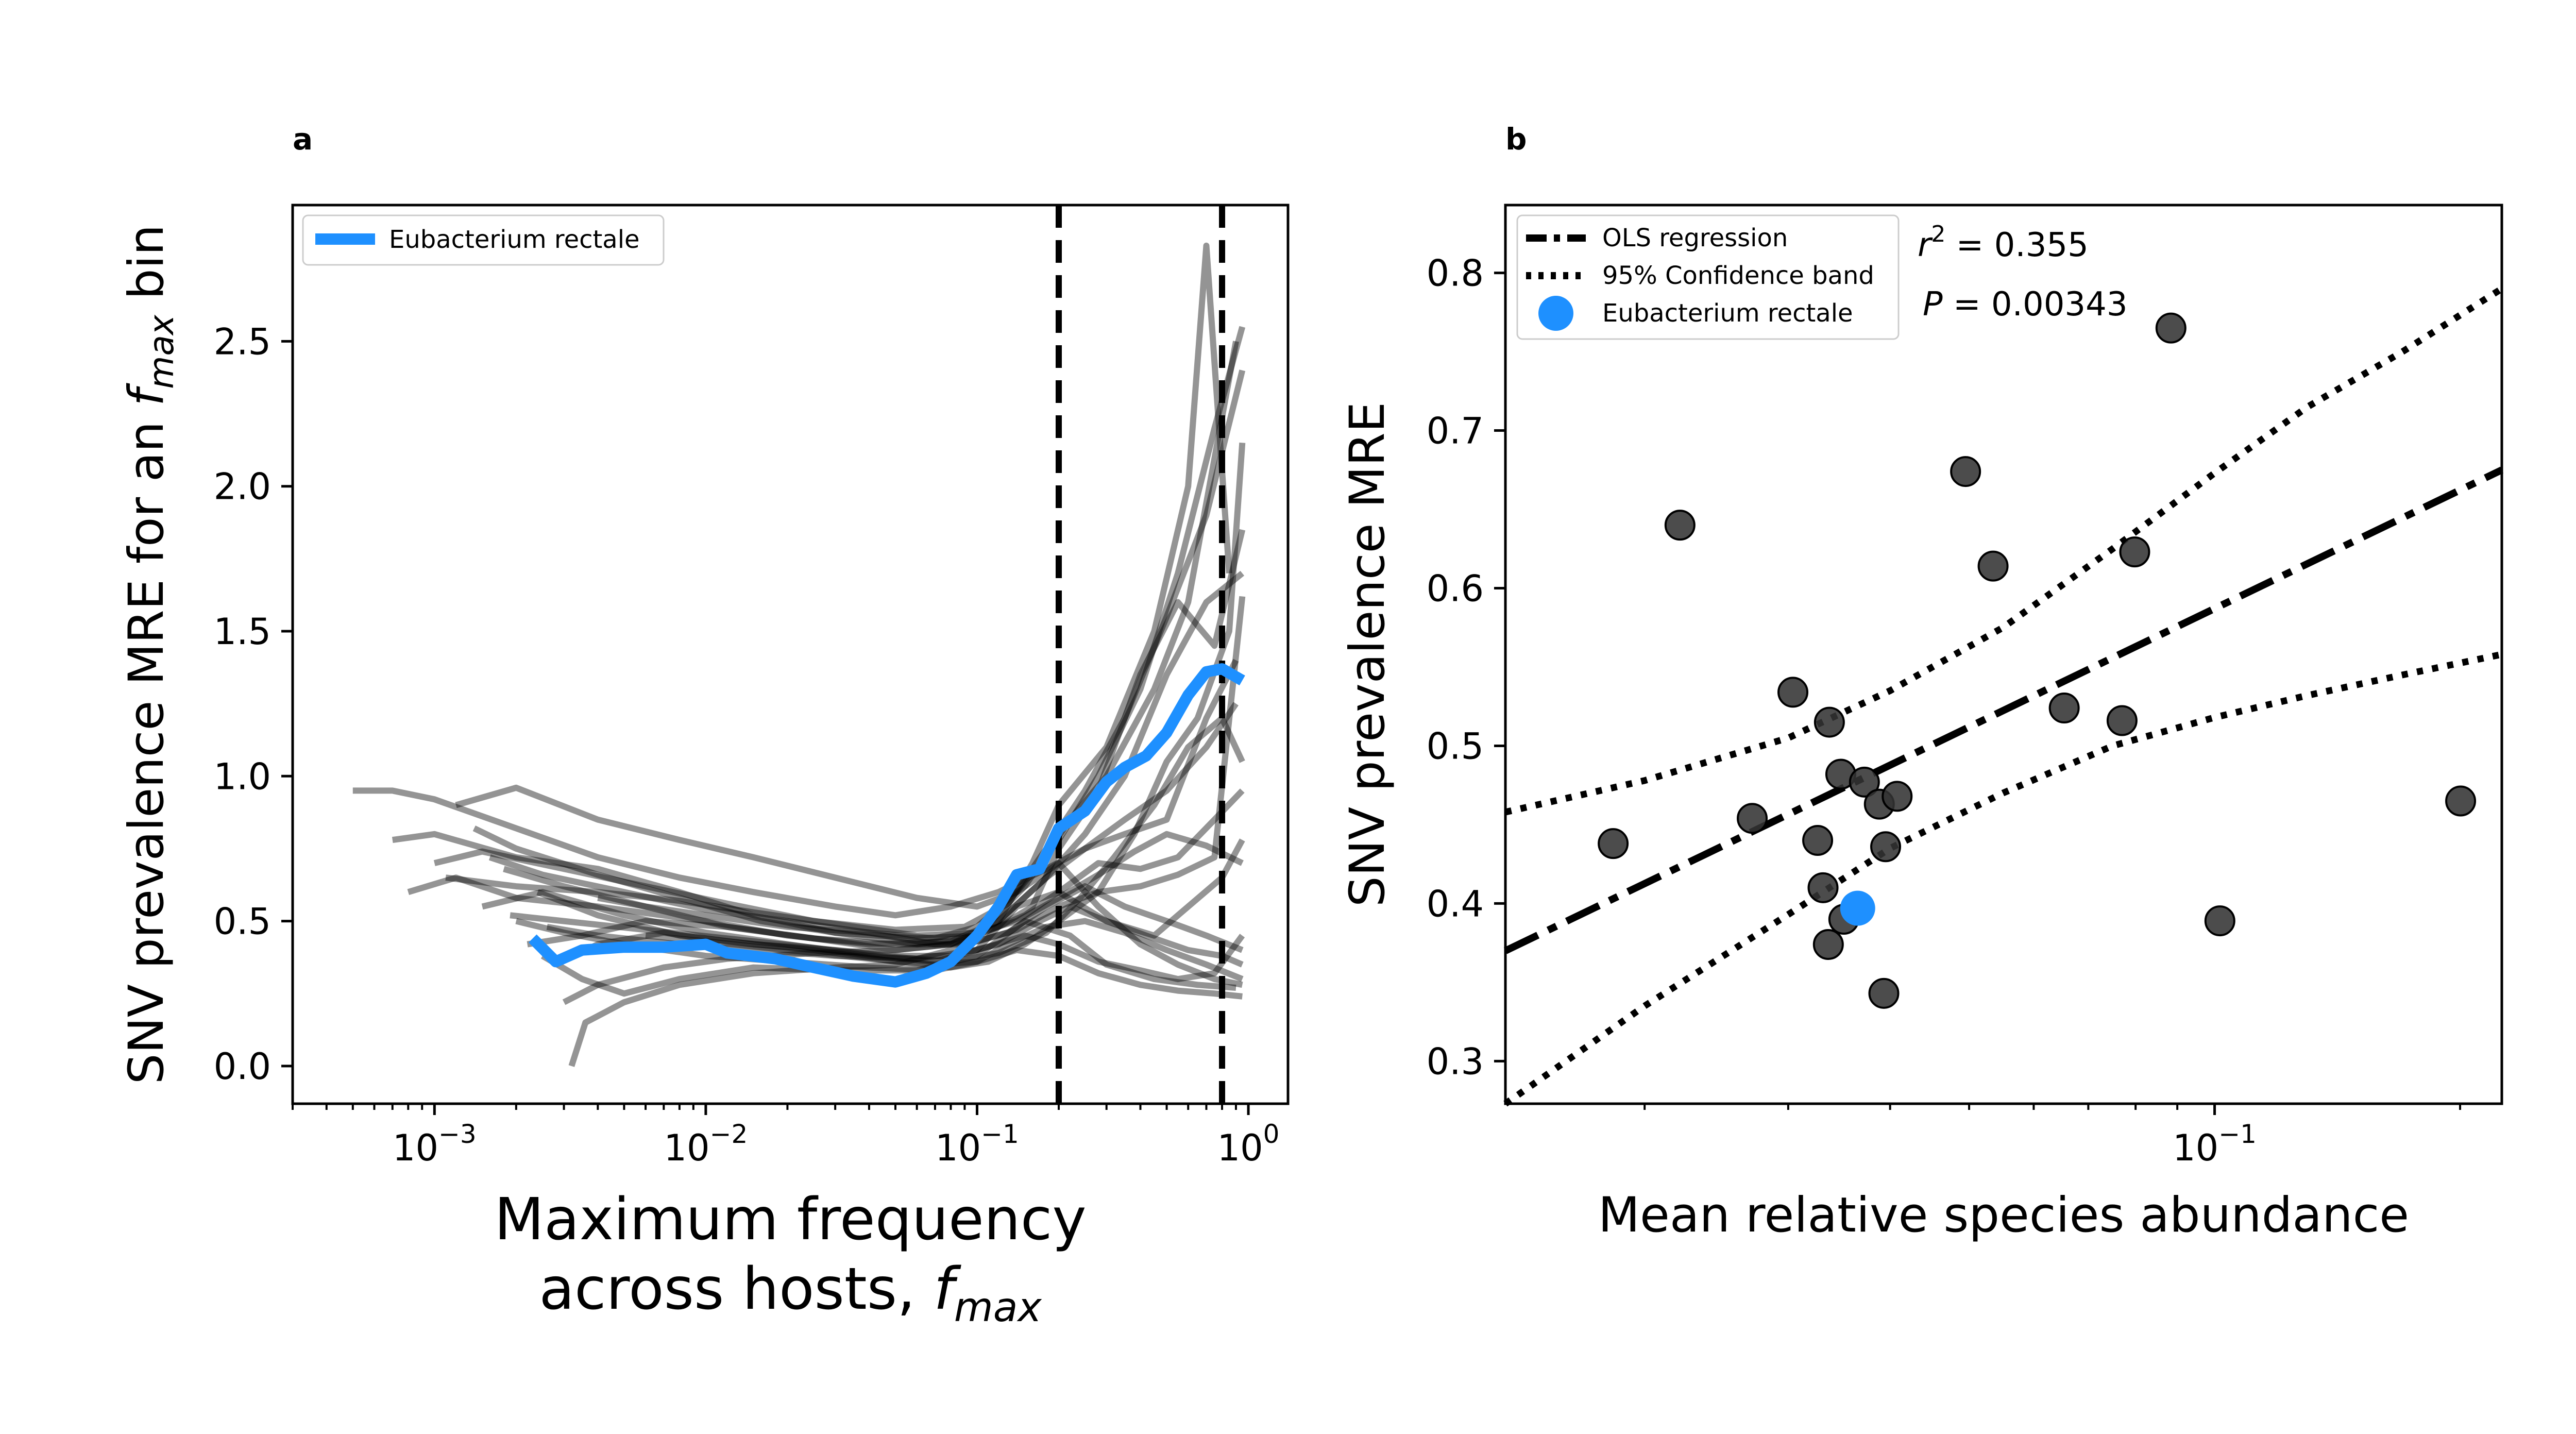 The width and height of the screenshot is (2576, 1434). What do you see at coordinates (1727, 313) in the screenshot?
I see `panel-b-legend-species-label: Eubacterium rectale` at bounding box center [1727, 313].